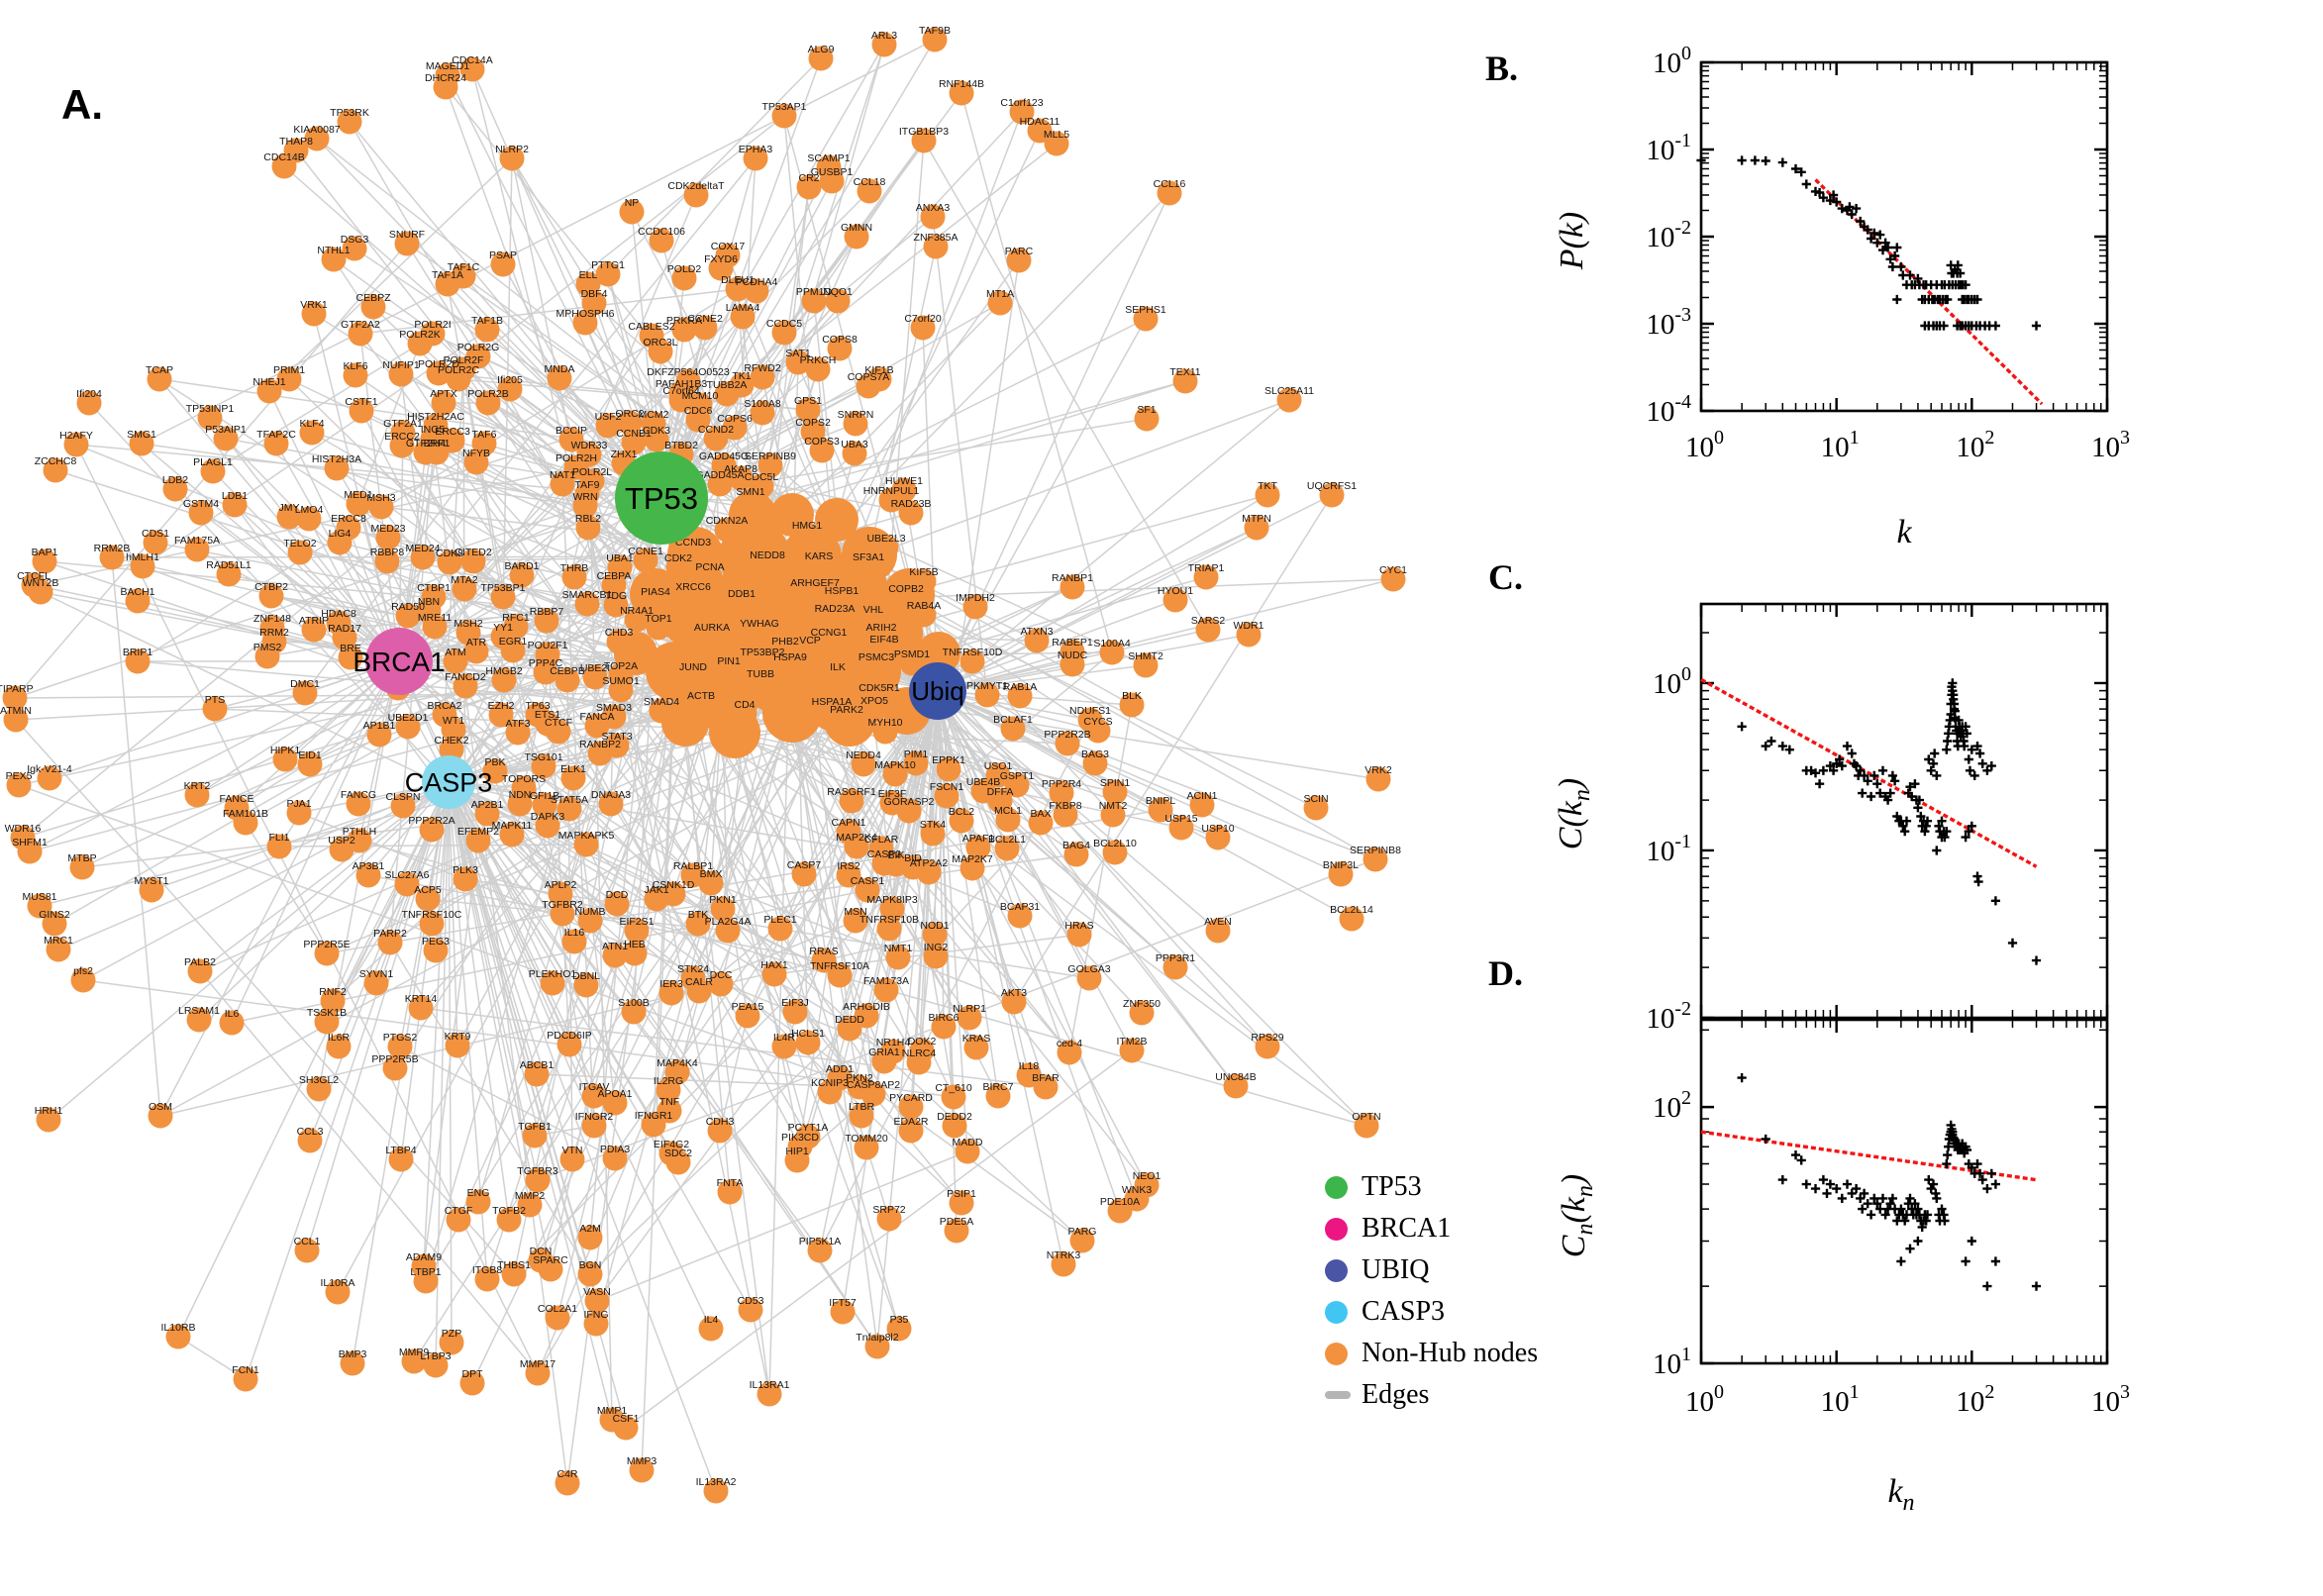  I want to click on network-node-label: HNRNPUL1, so click(891, 491).